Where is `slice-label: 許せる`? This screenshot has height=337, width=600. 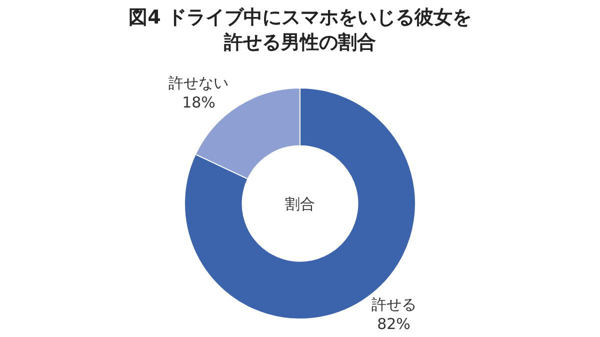 slice-label: 許せる is located at coordinates (393, 305).